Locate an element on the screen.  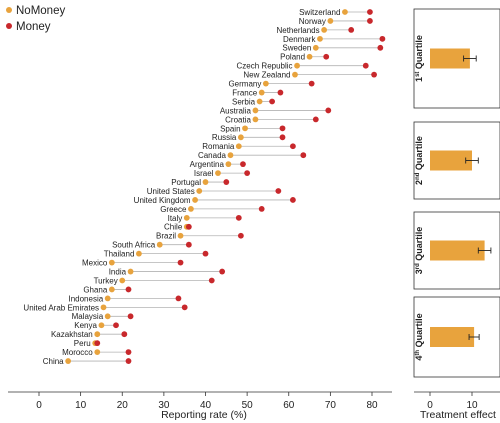
quartile-frame is located at coordinates (456, 58).